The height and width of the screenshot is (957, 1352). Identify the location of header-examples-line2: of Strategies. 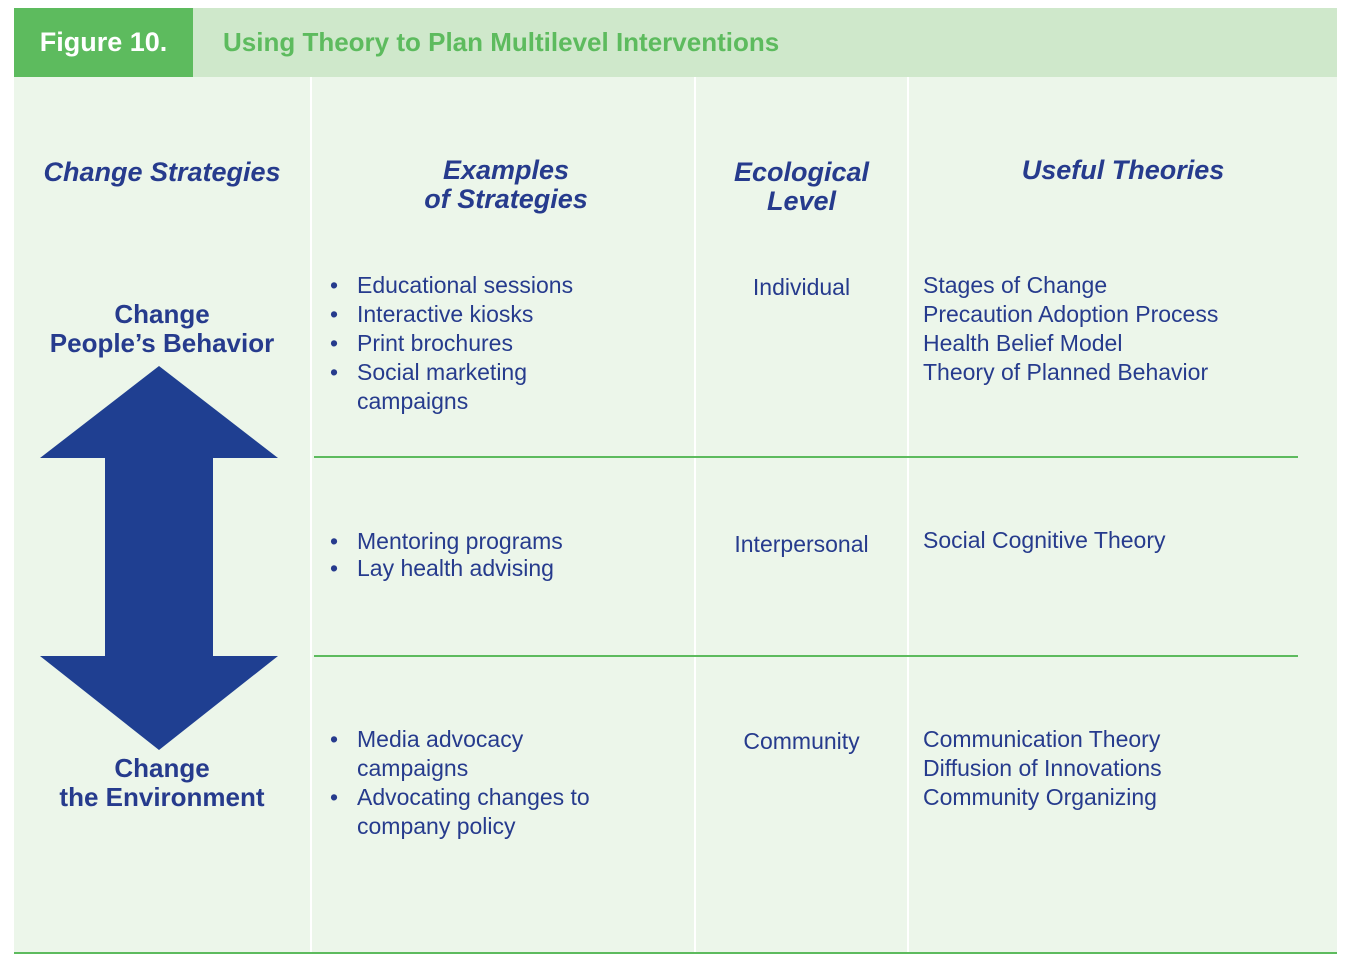
(506, 199).